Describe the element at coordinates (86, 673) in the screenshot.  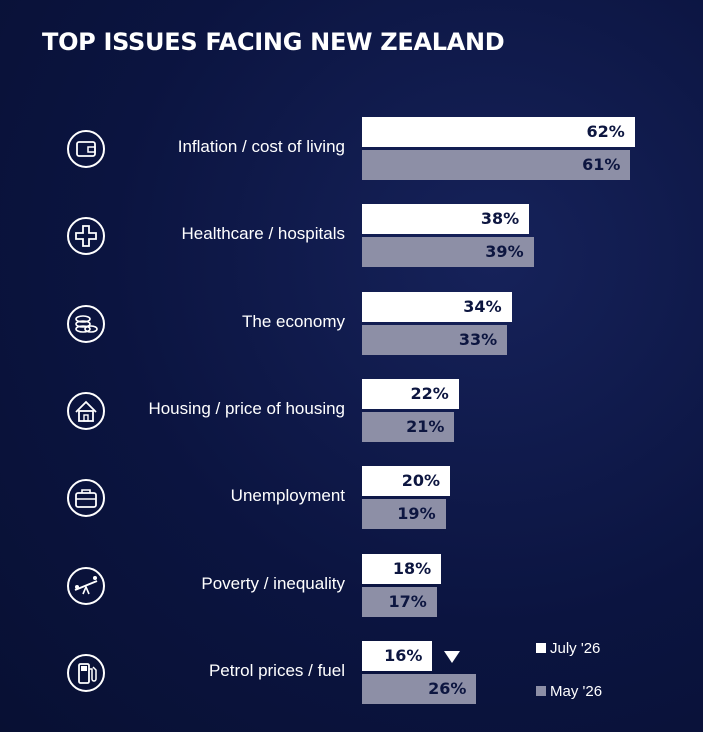
I see `fuel-pump-icon` at that location.